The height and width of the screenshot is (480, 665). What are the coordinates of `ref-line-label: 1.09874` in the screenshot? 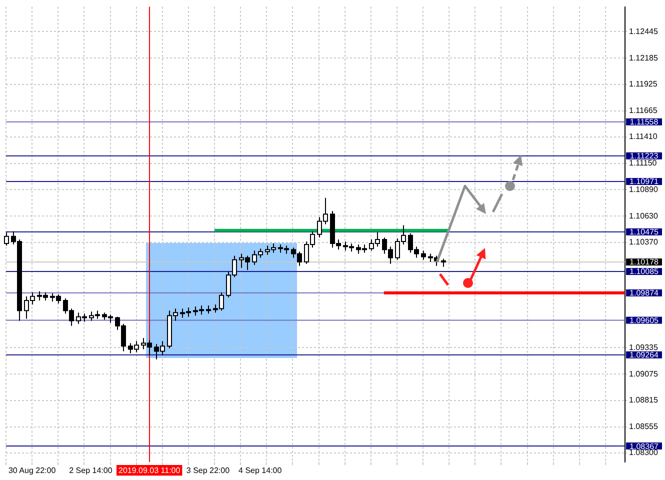 It's located at (645, 293).